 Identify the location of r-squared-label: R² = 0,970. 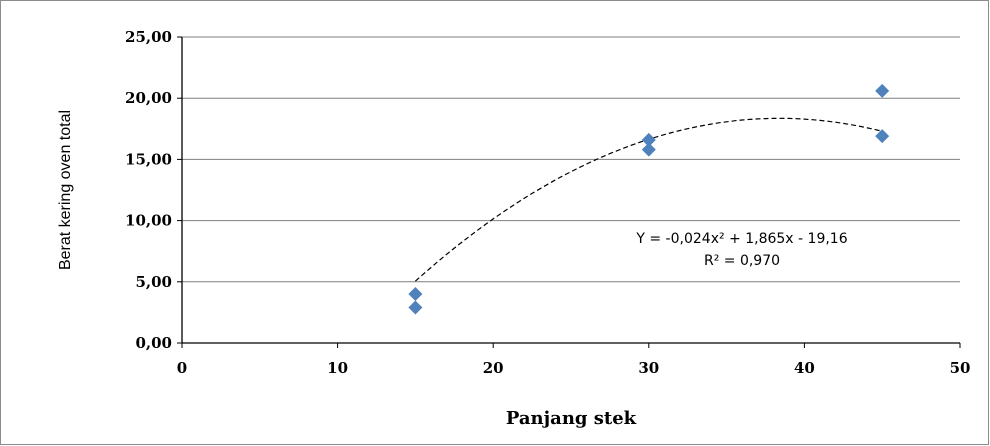
(742, 261).